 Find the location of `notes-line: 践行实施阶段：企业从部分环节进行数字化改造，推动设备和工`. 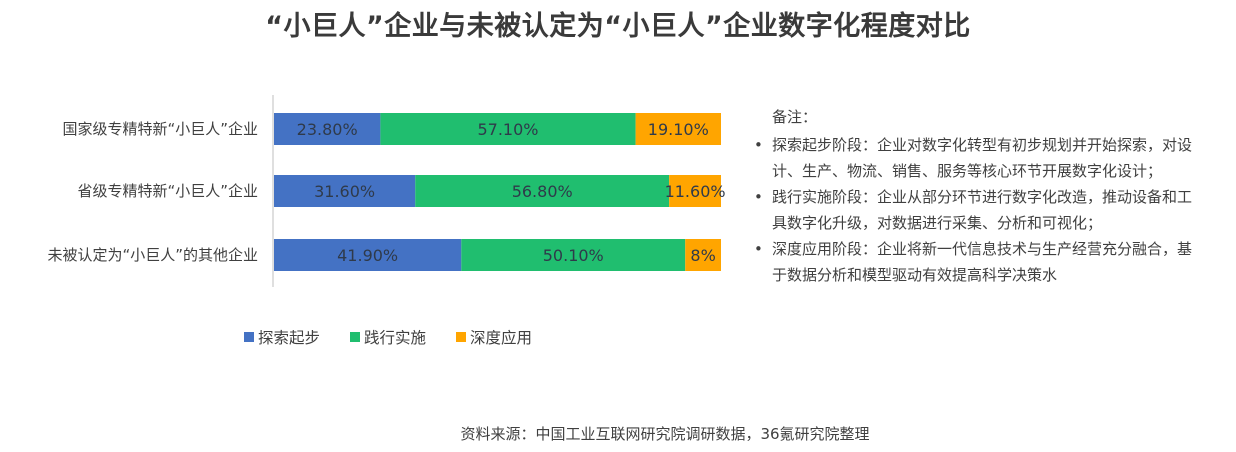

notes-line: 践行实施阶段：企业从部分环节进行数字化改造，推动设备和工 is located at coordinates (982, 197).